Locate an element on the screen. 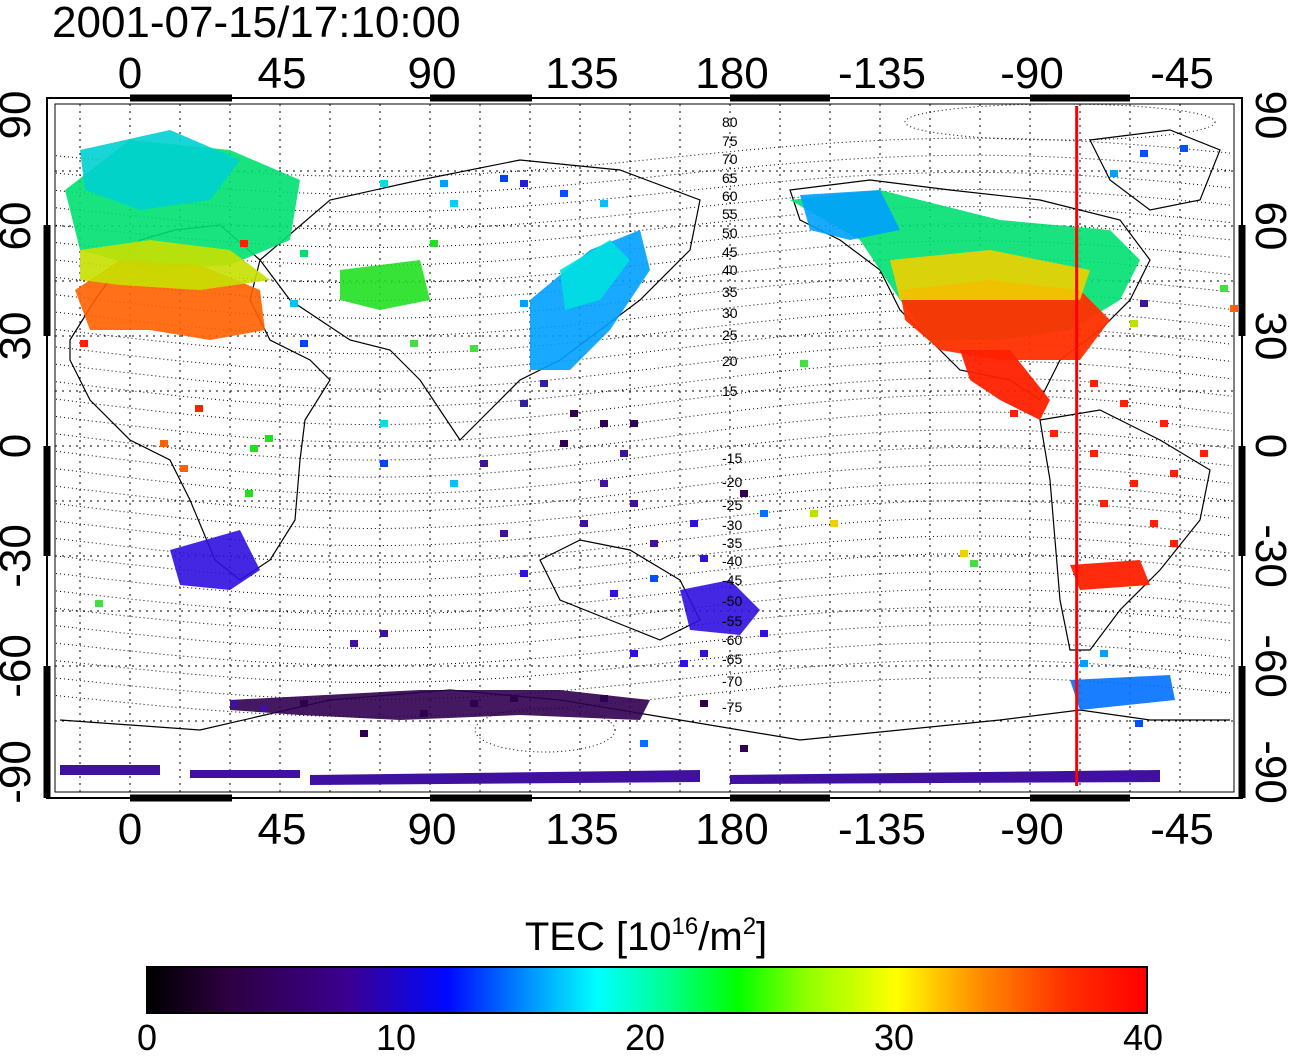 This screenshot has height=1058, width=1292. colorbar-title-unit: /m is located at coordinates (720, 937).